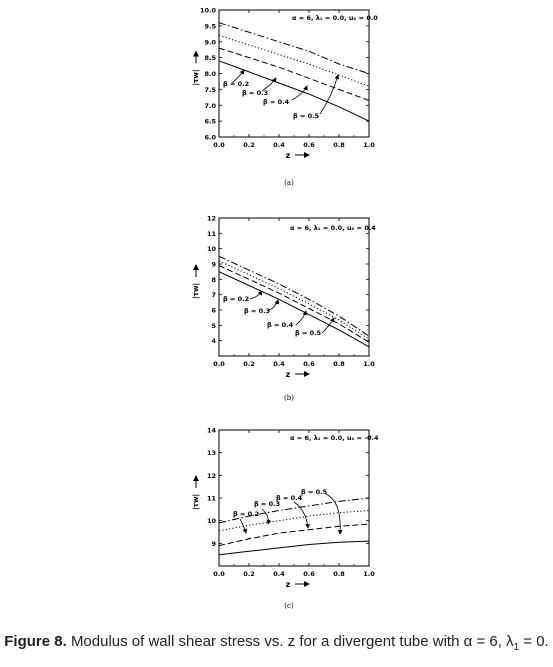 This screenshot has height=667, width=553. What do you see at coordinates (210, 106) in the screenshot?
I see `panel-a-y-tick-label: 7.0` at bounding box center [210, 106].